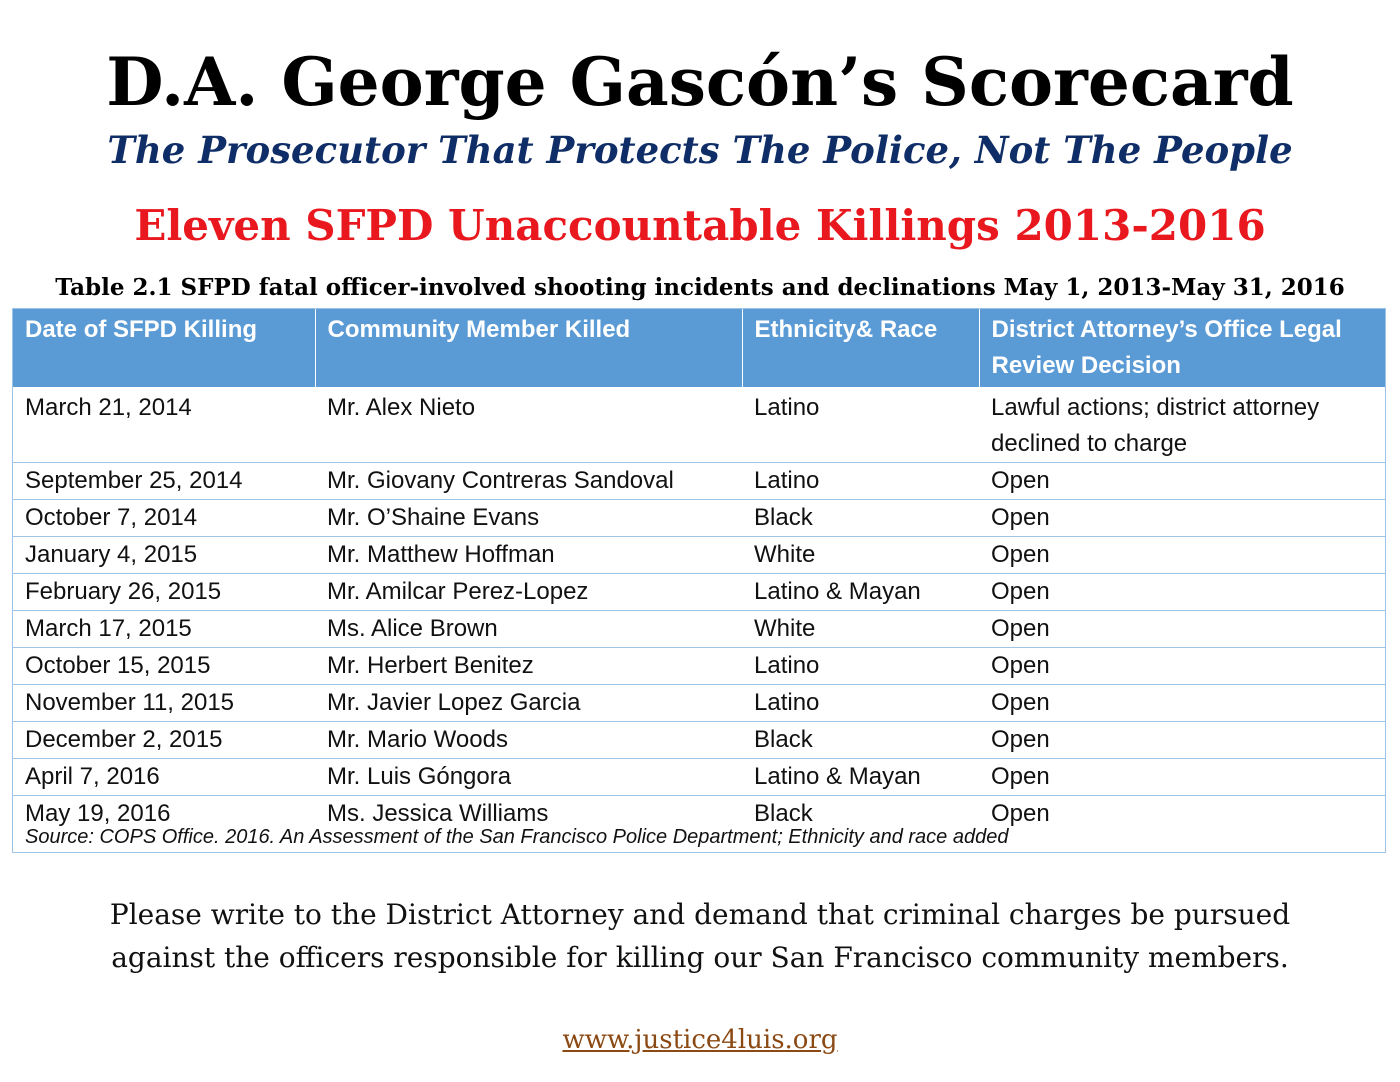  I want to click on cell-date: October 7, 2014, so click(164, 518).